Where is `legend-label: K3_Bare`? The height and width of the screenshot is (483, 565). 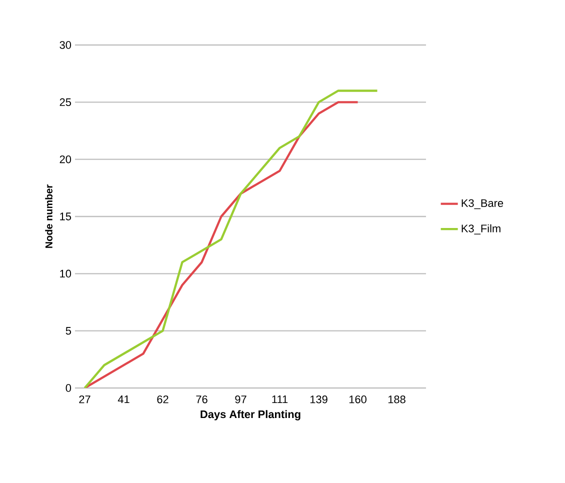
legend-label: K3_Bare is located at coordinates (483, 204).